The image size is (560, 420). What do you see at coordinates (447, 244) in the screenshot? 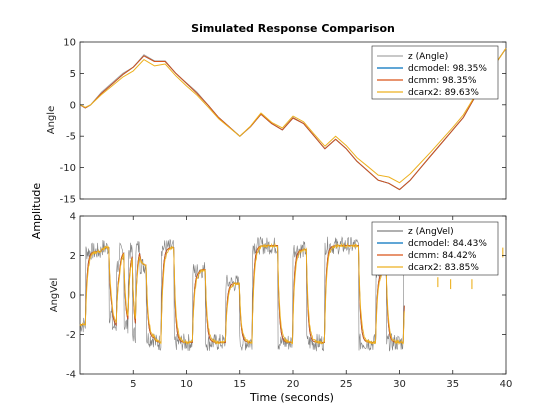
I see `angvel-legend-label: dcmodel: 84.43%` at bounding box center [447, 244].